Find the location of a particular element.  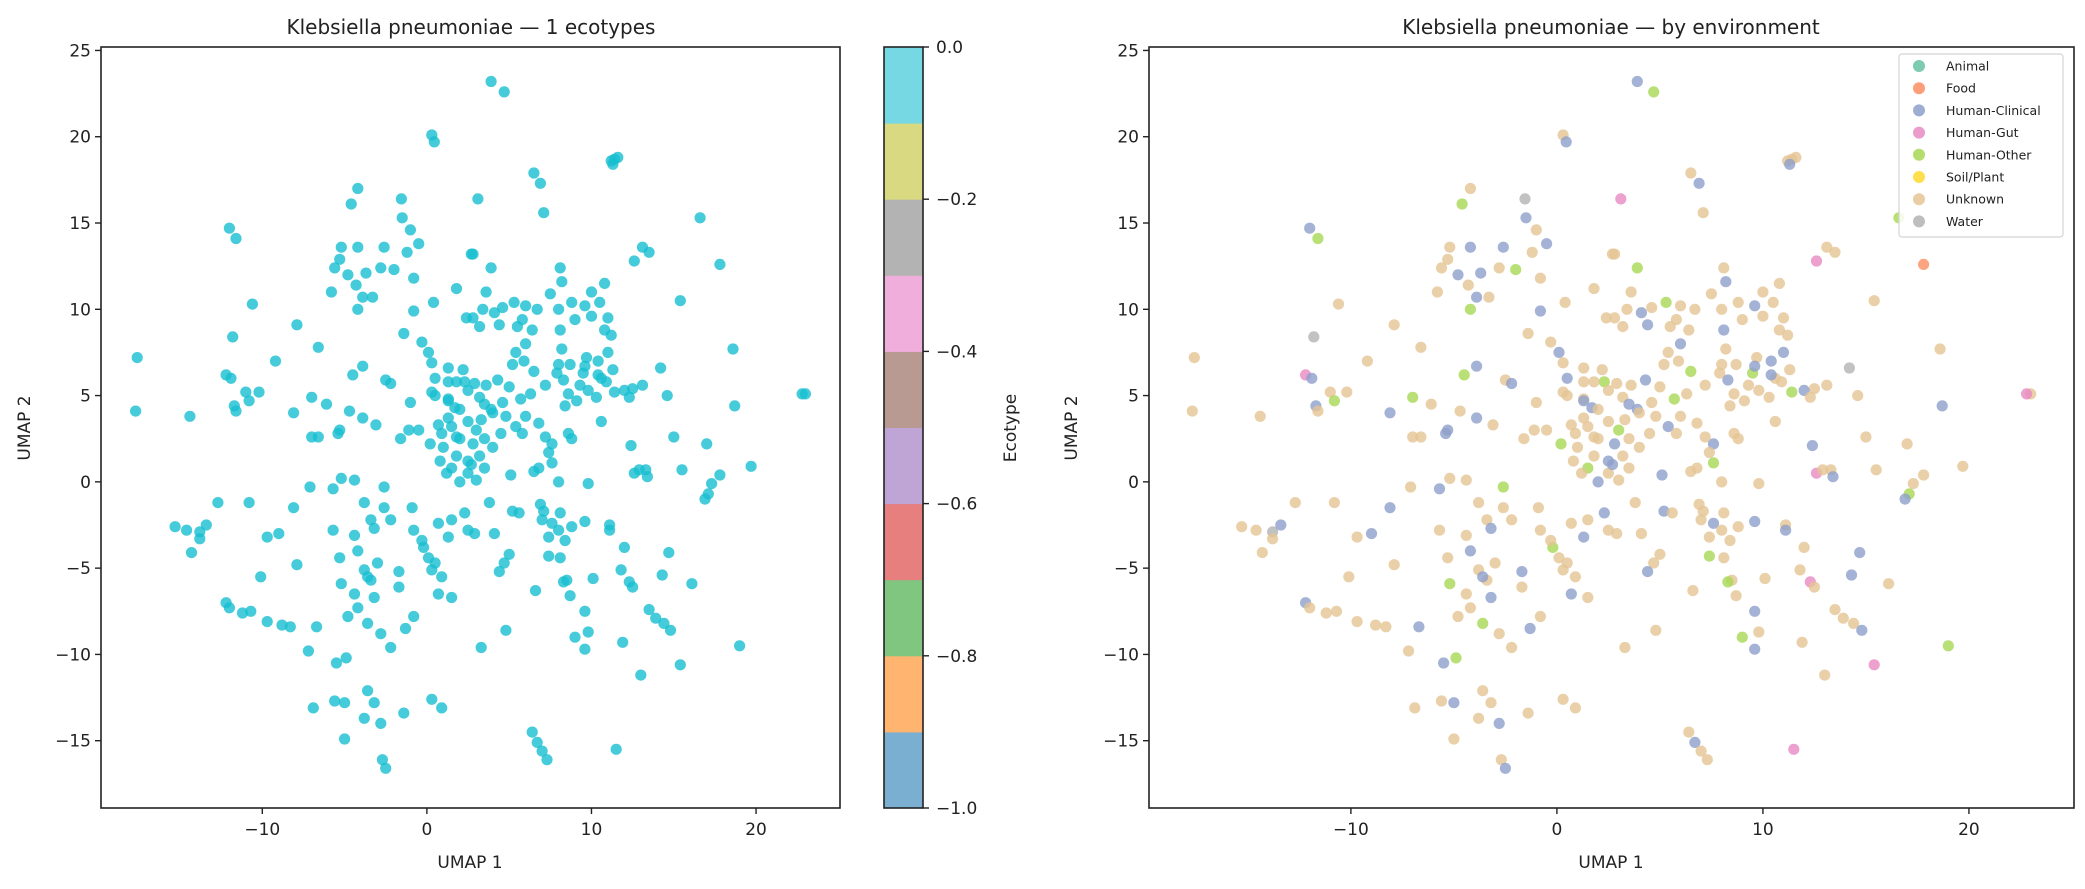

legend-box is located at coordinates (1981, 145).